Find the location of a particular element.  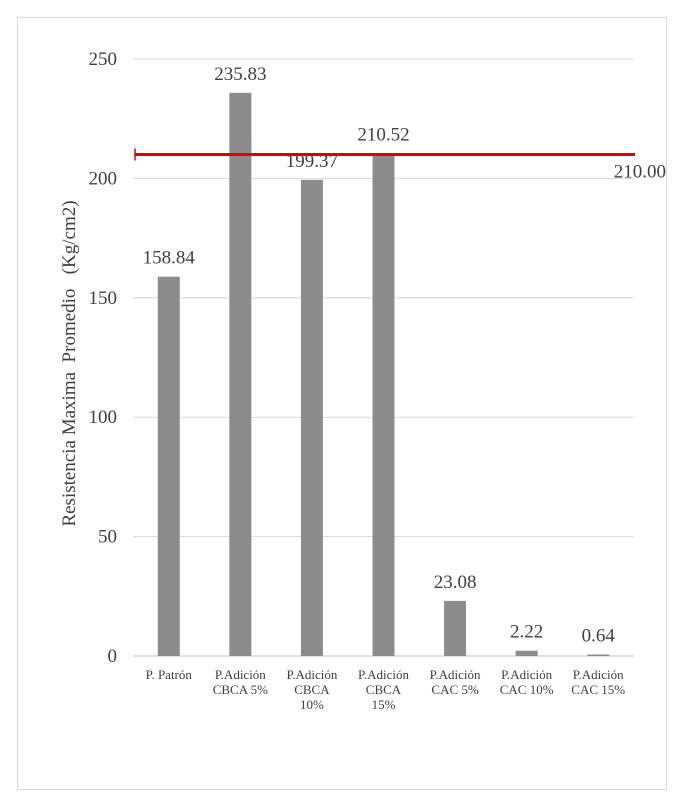

x-tick-label: P.Adición CAC 10% is located at coordinates (527, 682).